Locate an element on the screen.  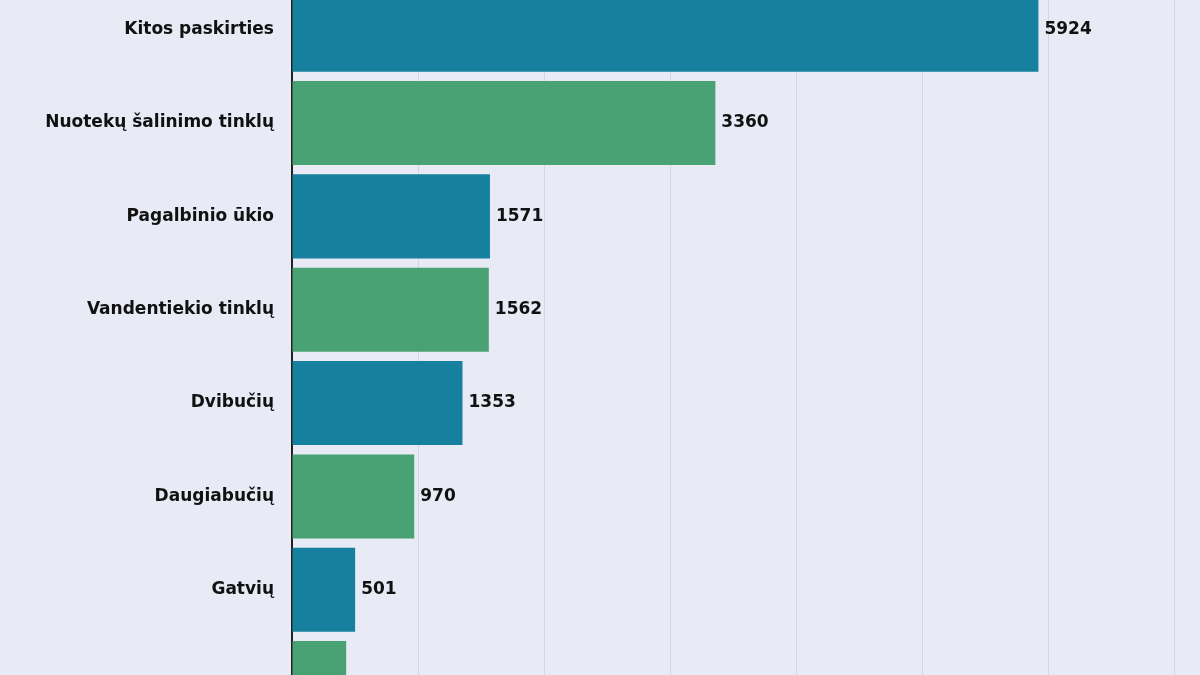
y-tick-label: Kitos paskirties is located at coordinates (199, 28).